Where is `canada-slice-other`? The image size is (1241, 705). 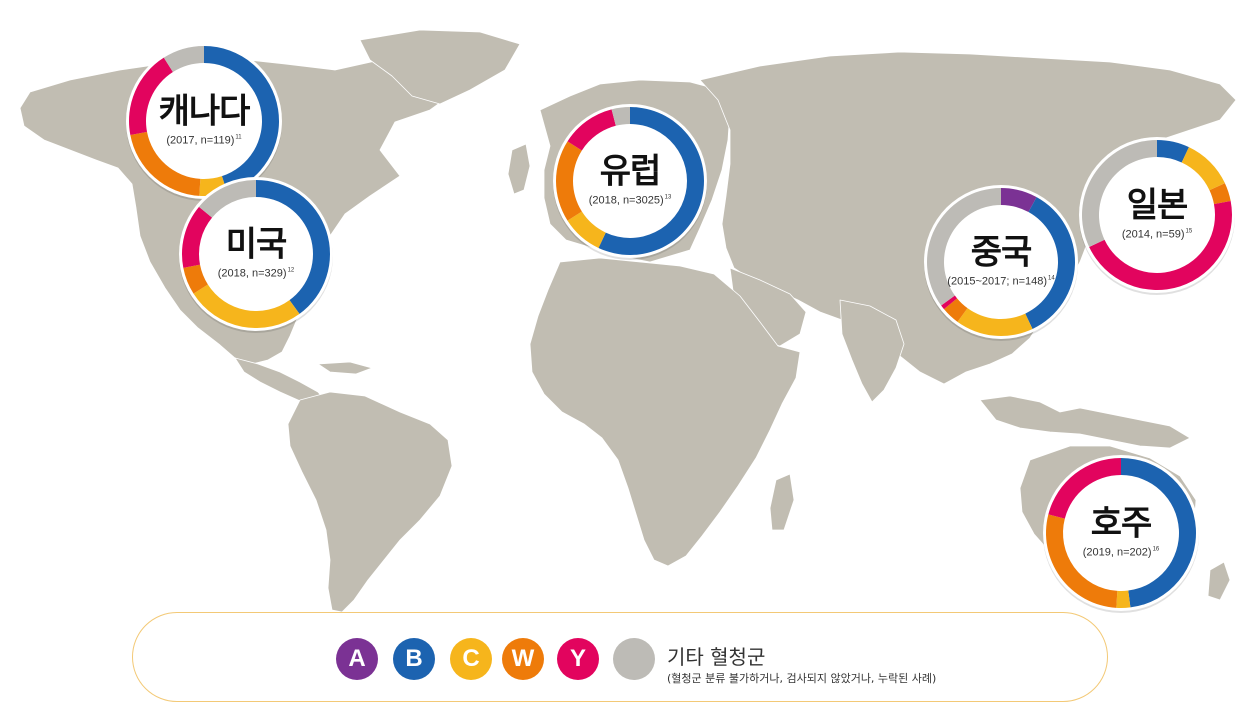 canada-slice-other is located at coordinates (183, 59).